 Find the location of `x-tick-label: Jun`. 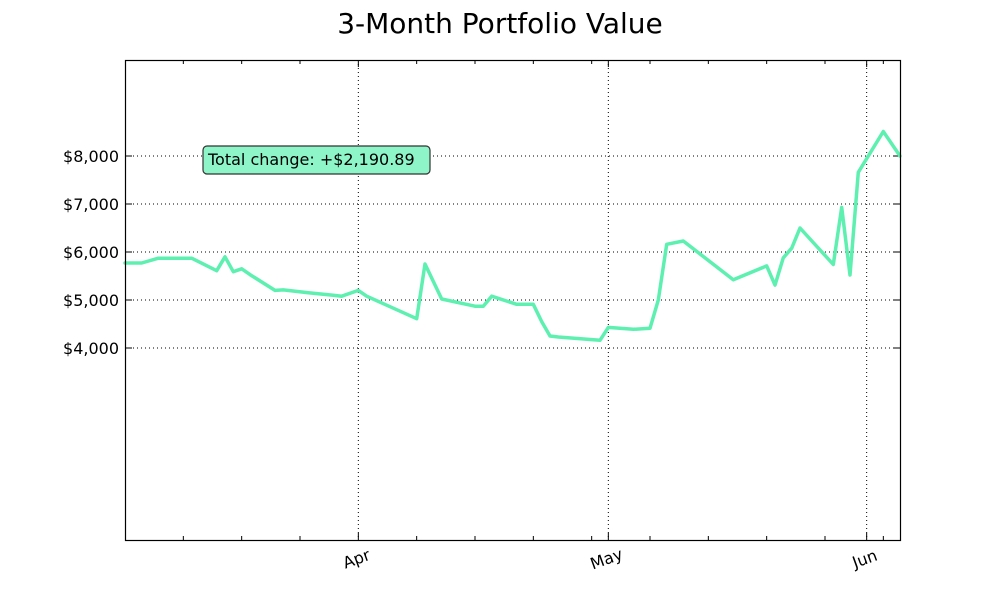

x-tick-label: Jun is located at coordinates (864, 559).